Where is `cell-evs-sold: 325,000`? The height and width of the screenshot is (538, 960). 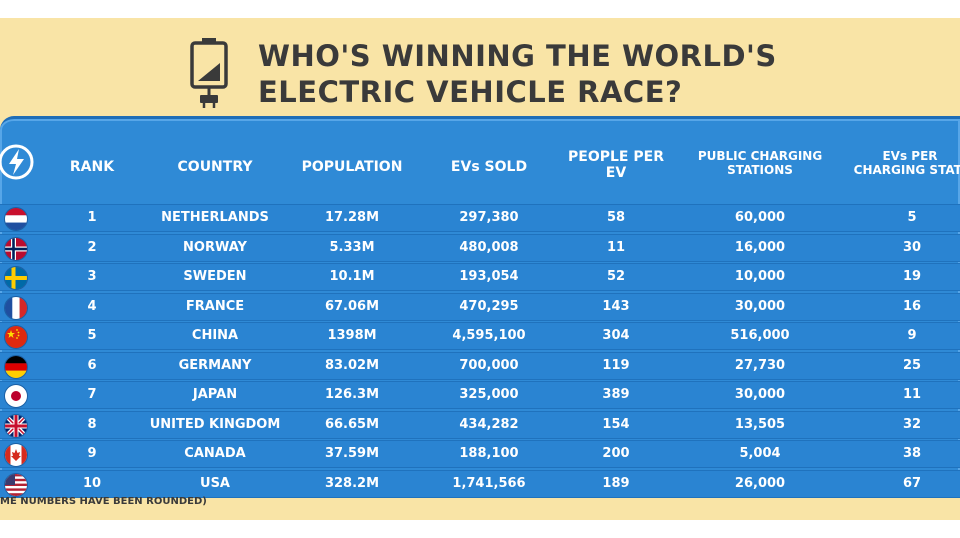 cell-evs-sold: 325,000 is located at coordinates (489, 394).